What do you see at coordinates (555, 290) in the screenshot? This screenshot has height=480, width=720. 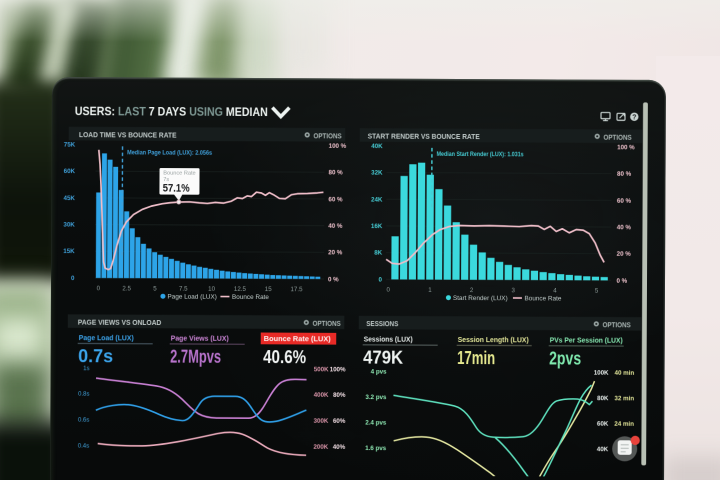 I see `svg-text: 4` at bounding box center [555, 290].